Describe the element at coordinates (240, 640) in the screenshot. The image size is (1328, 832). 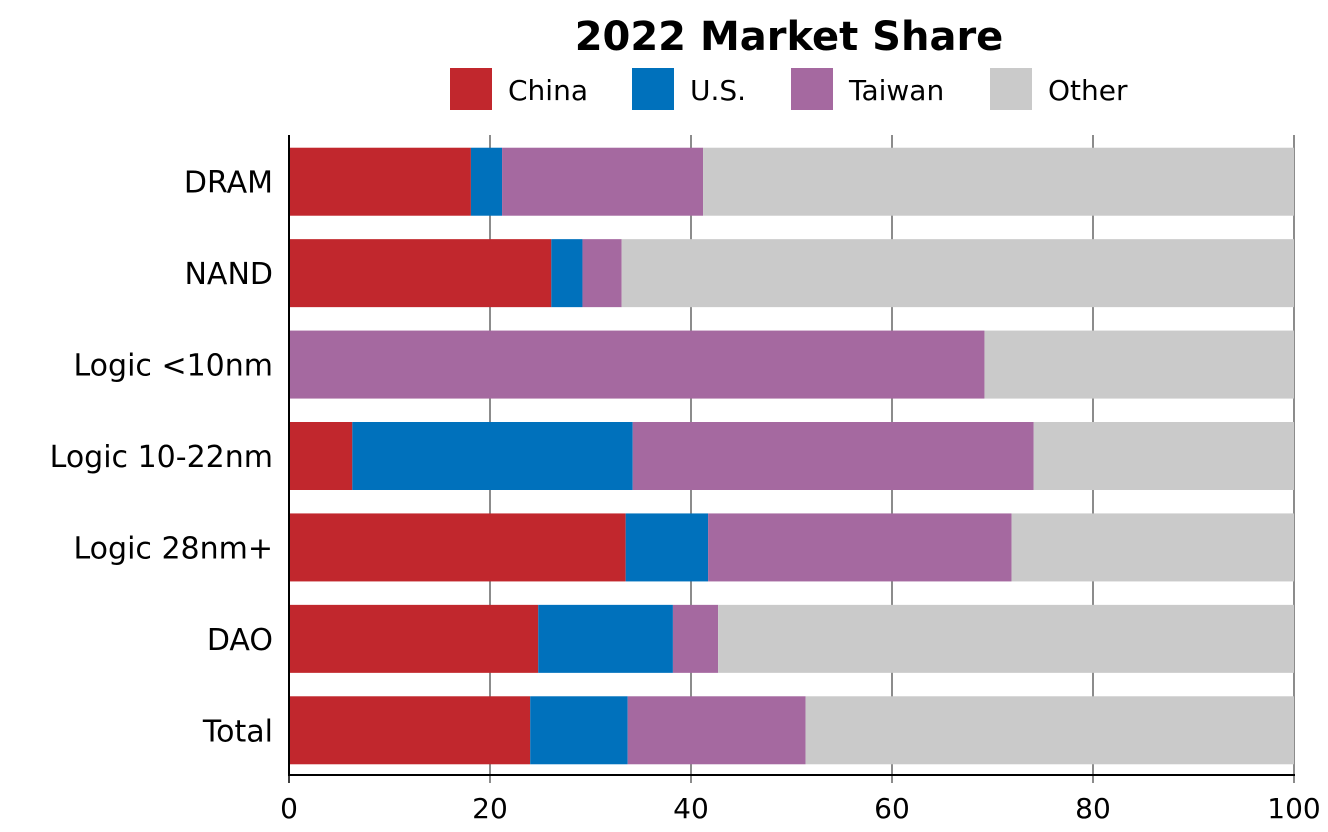
I see `category-label: DAO` at that location.